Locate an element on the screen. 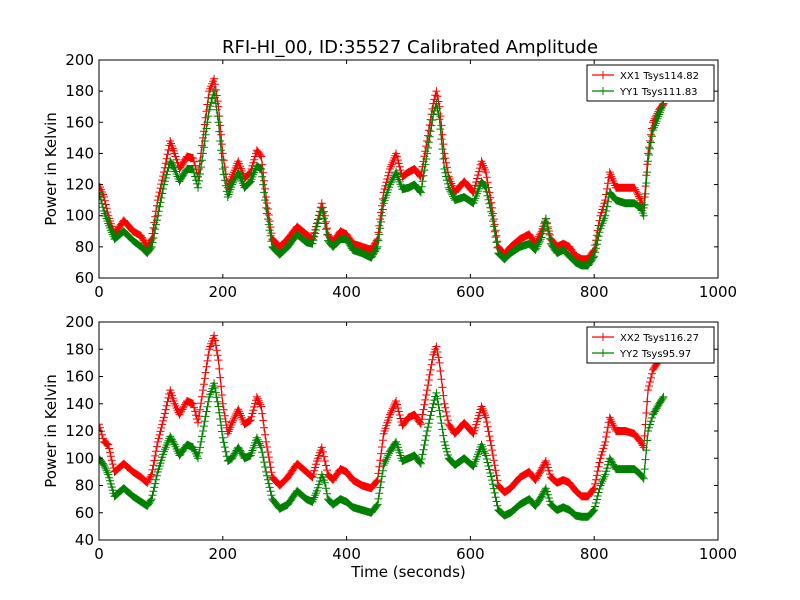 This screenshot has height=600, width=800. top-y-tick-label: 60 is located at coordinates (84, 278).